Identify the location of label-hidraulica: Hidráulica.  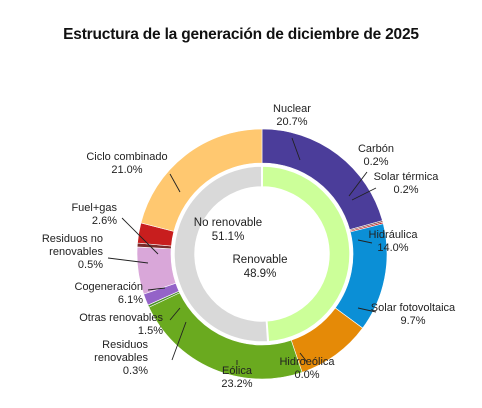
(394, 235).